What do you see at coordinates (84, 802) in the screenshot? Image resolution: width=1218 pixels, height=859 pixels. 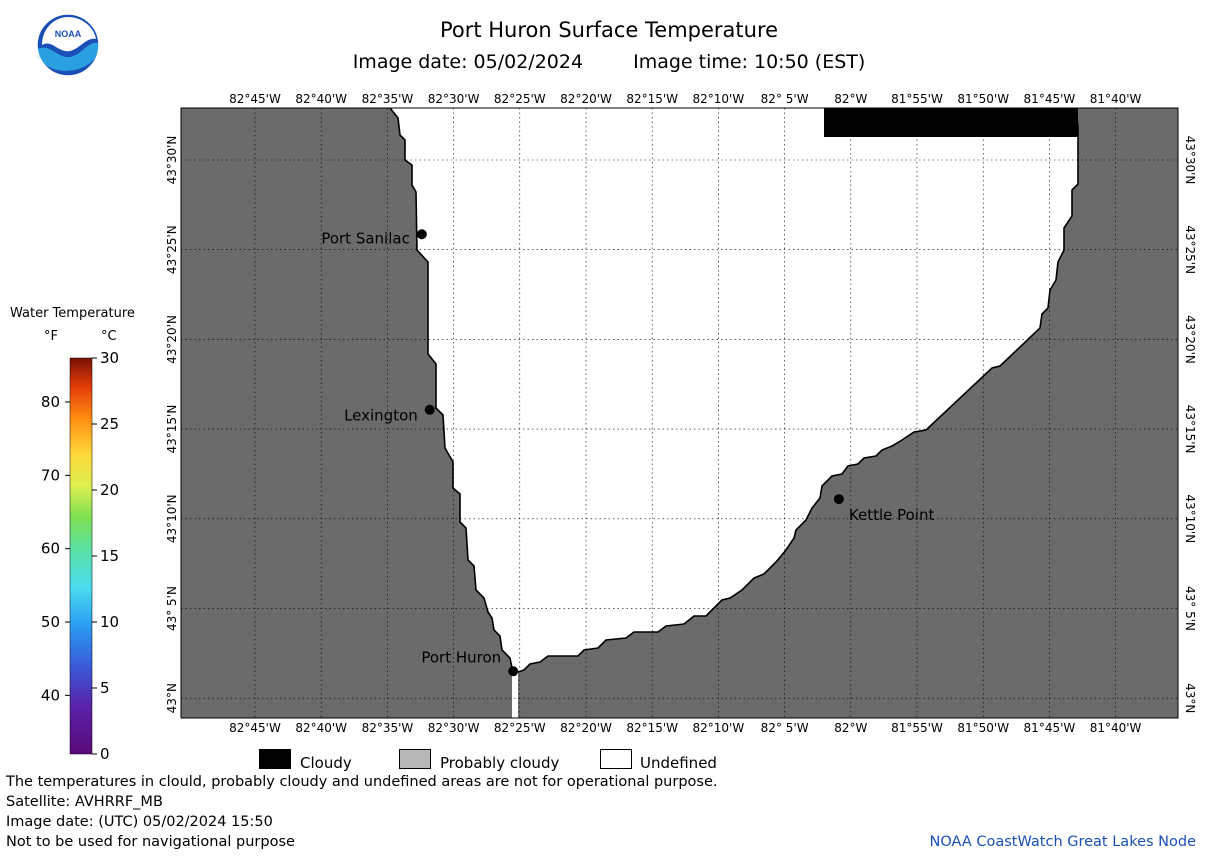 I see `footer-satellite: Satellite: AVHRRF_MB` at bounding box center [84, 802].